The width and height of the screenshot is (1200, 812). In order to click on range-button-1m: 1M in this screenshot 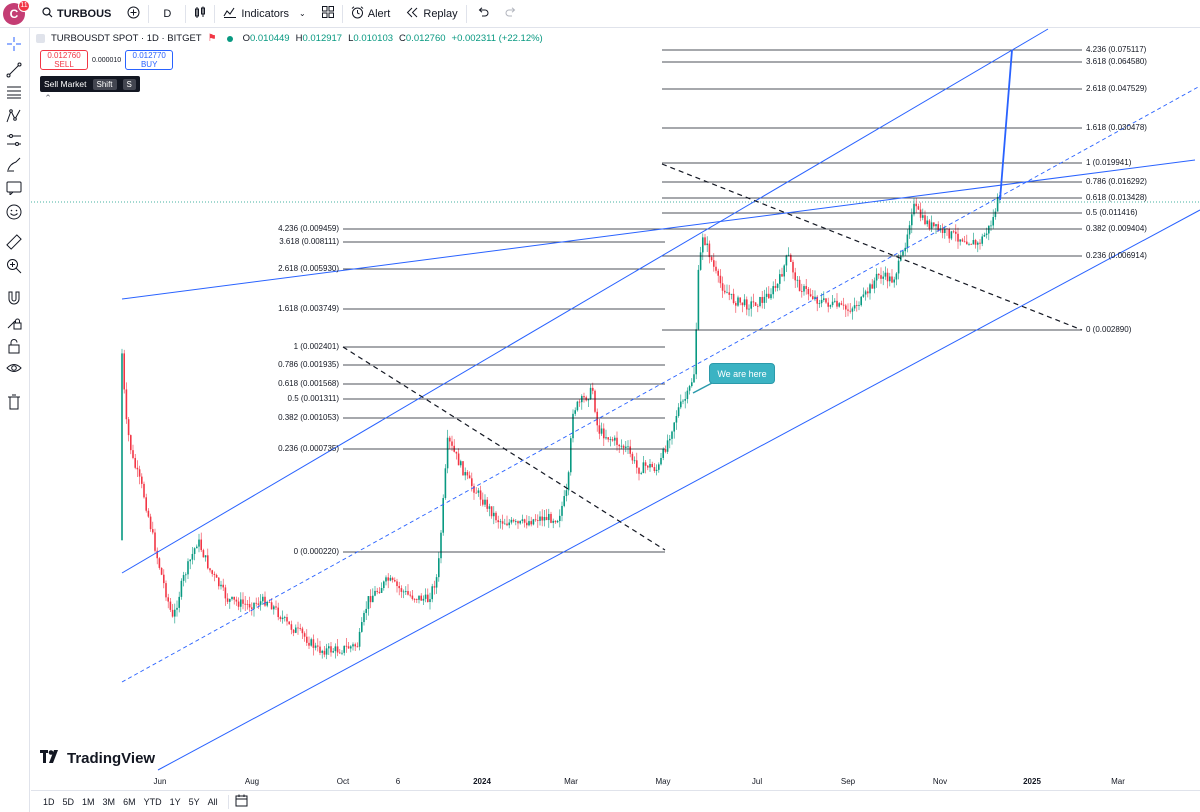, I will do `click(88, 801)`.